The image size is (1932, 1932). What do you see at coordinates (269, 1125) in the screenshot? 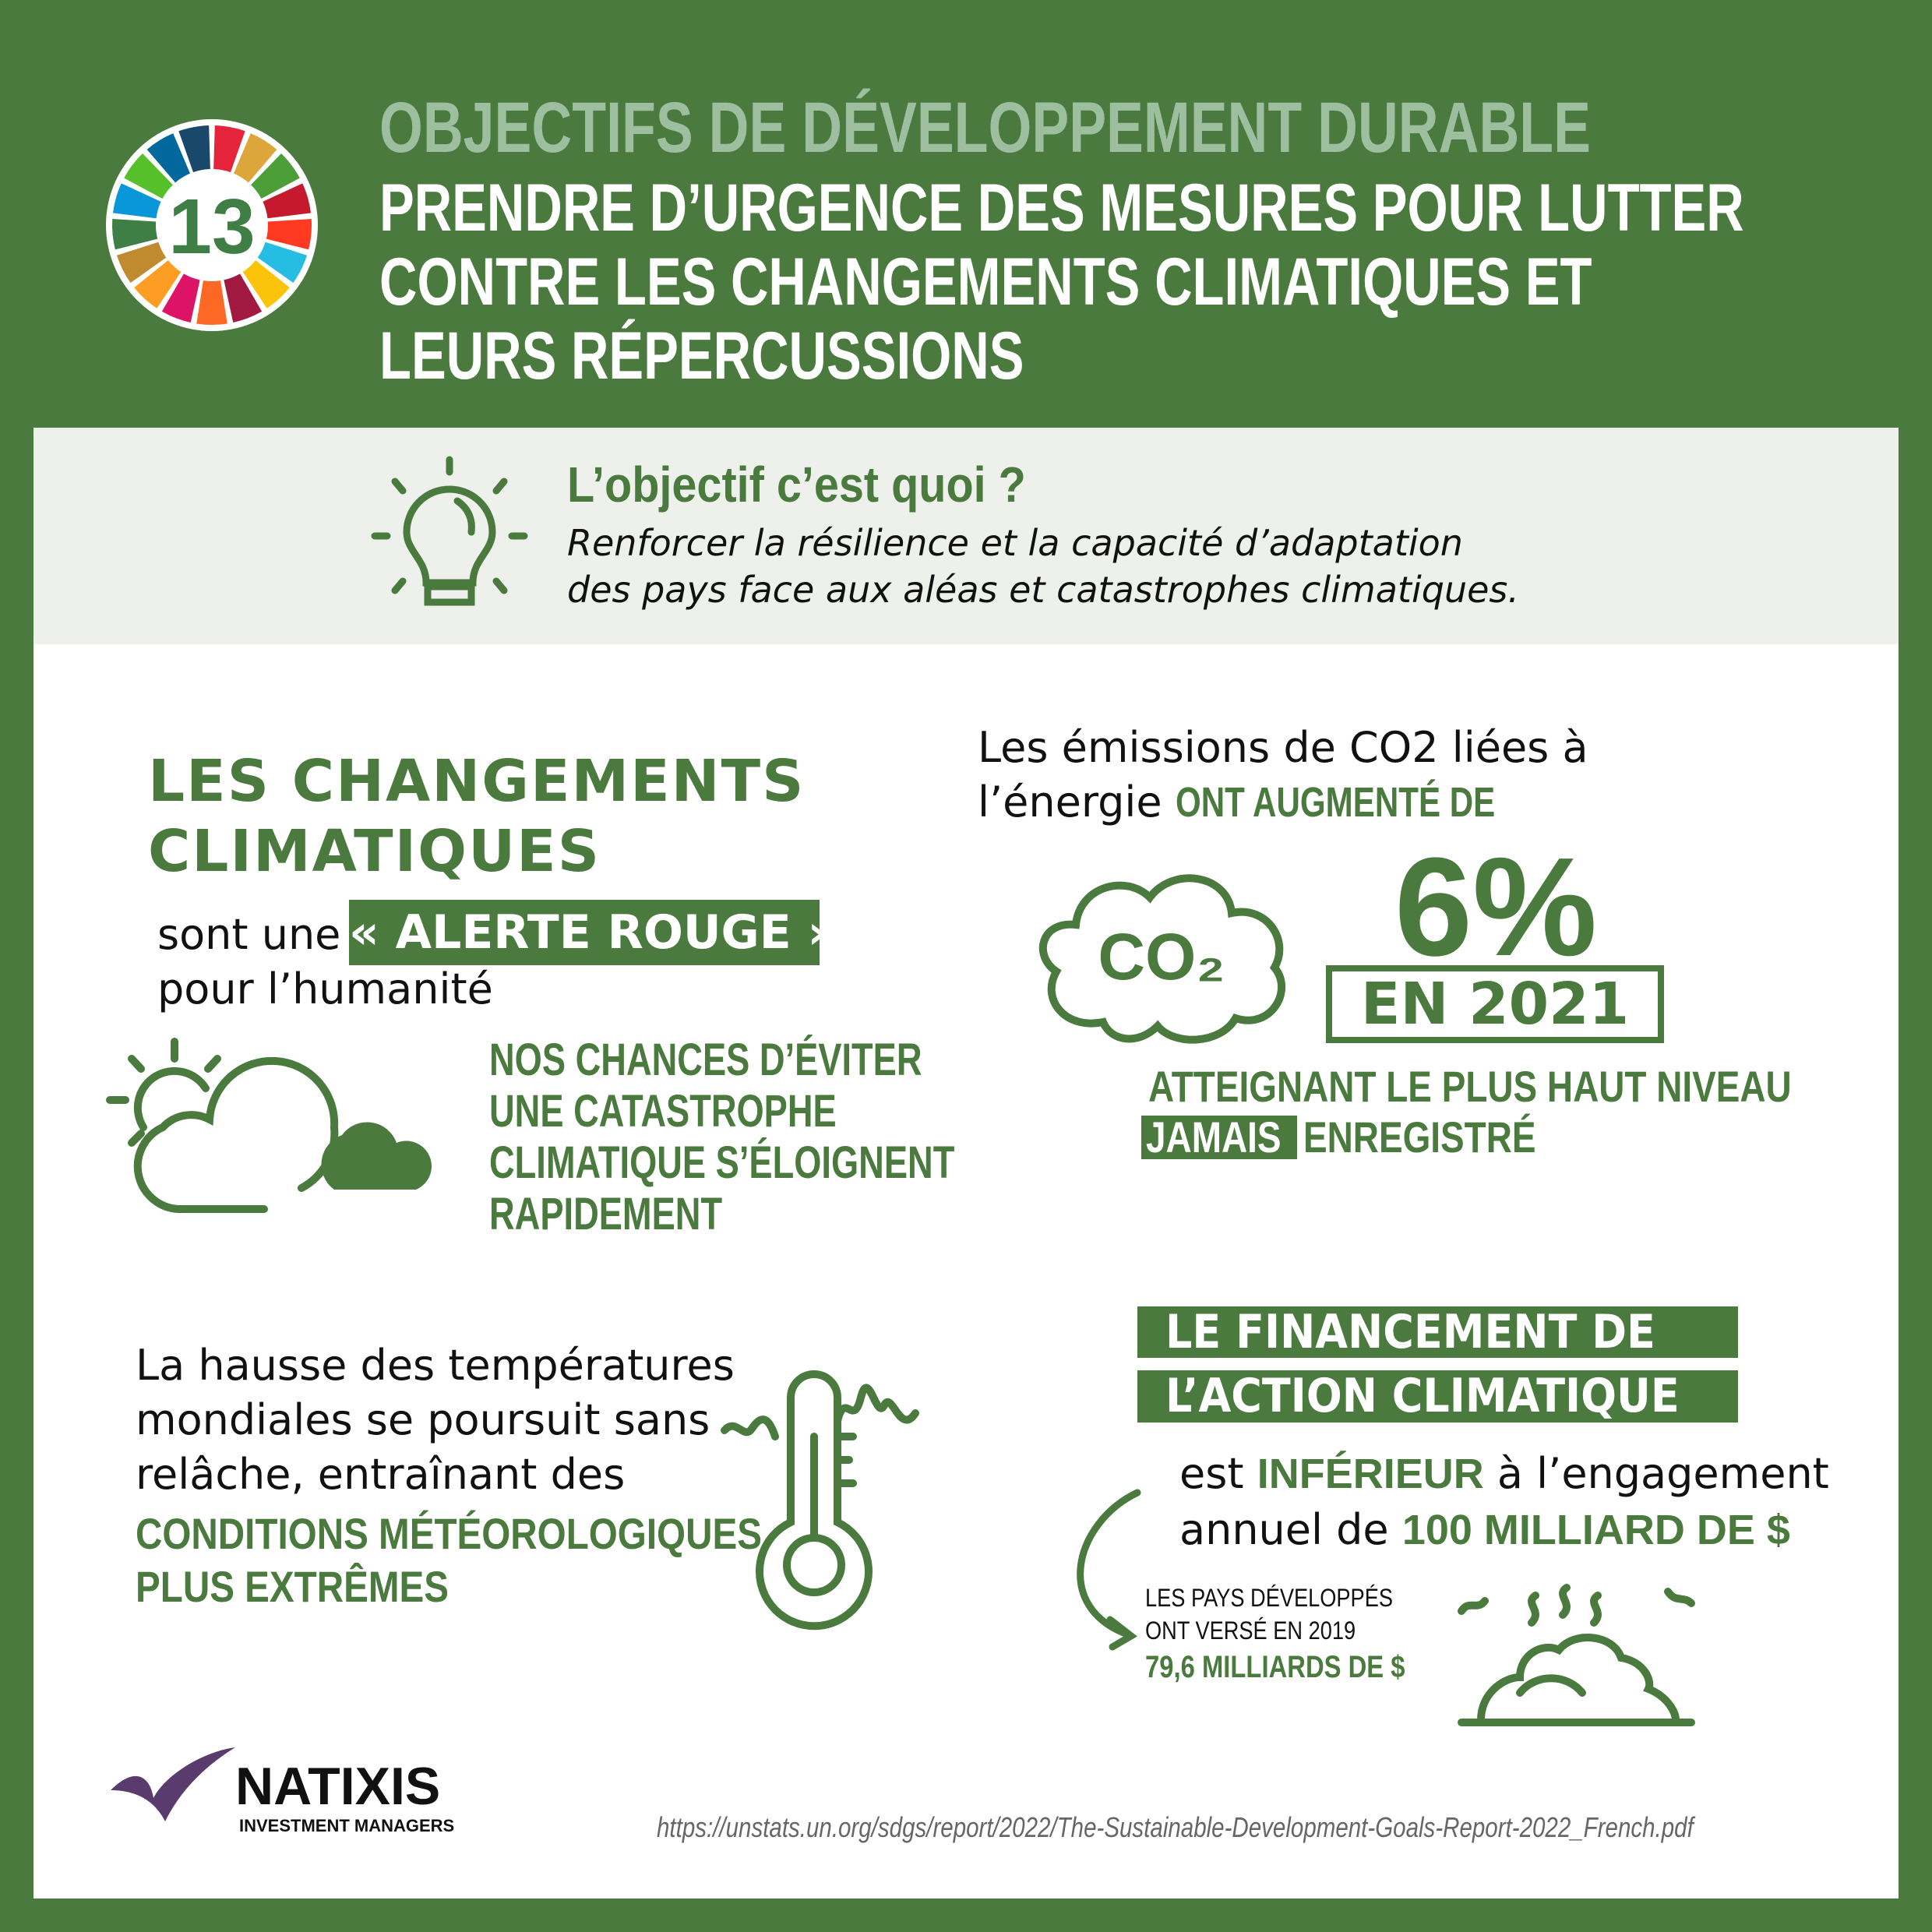
I see `sun-cloud-icon` at bounding box center [269, 1125].